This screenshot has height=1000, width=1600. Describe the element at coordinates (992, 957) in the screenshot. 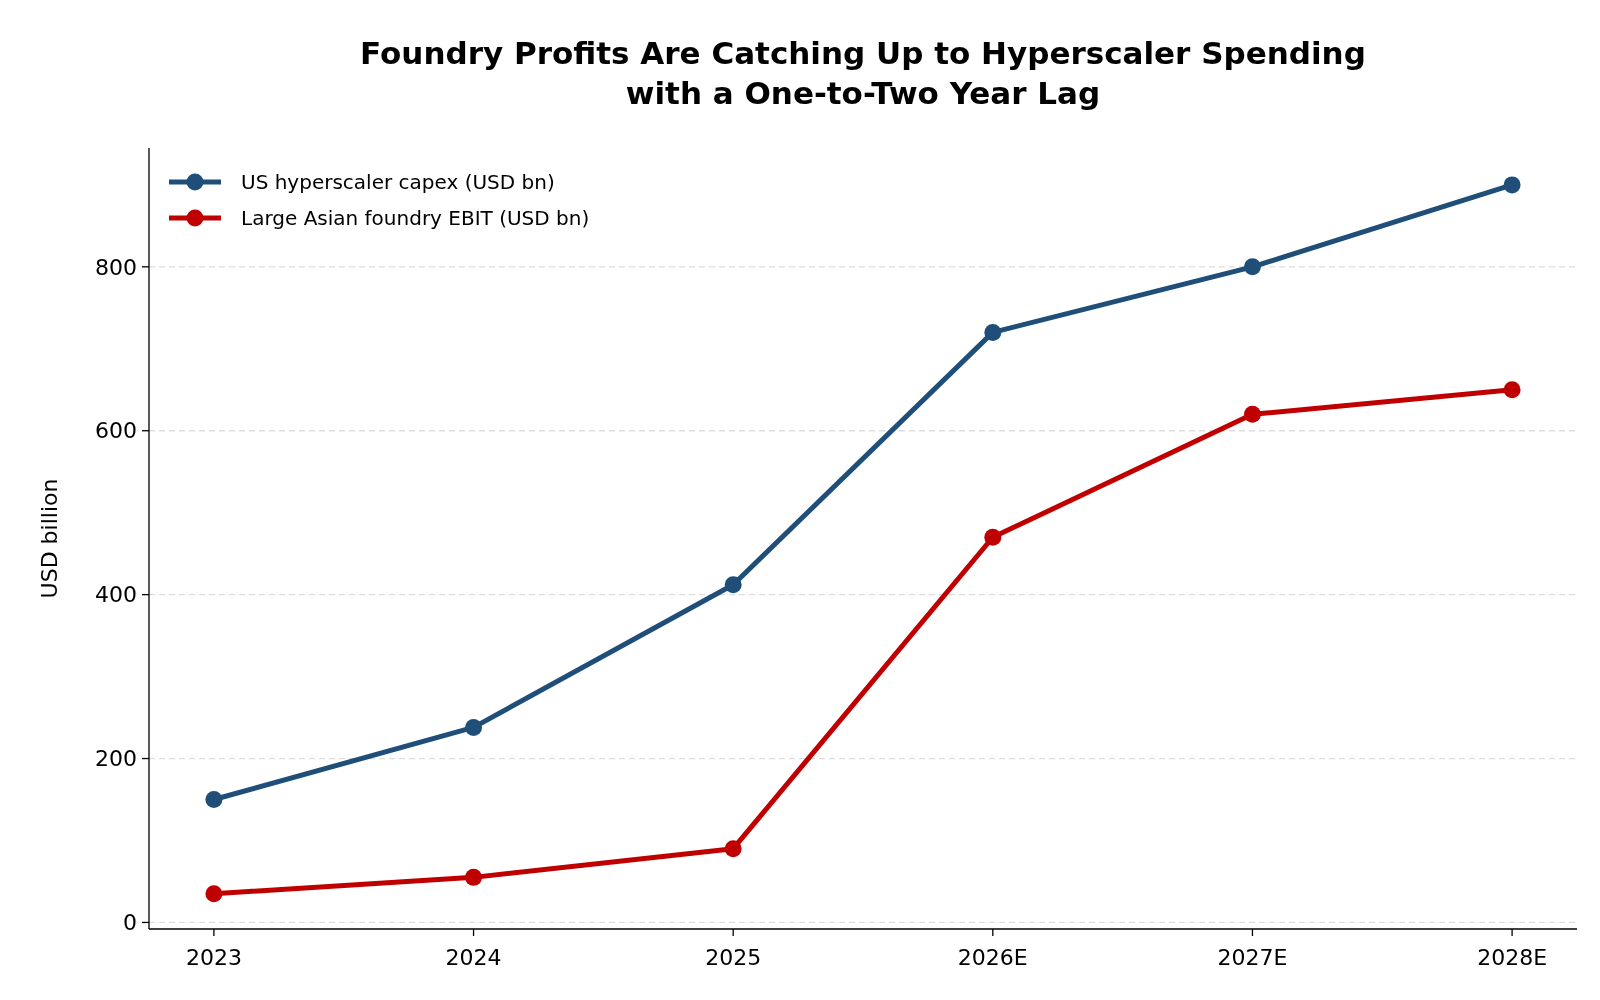

I see `x-tick-label: 2026E` at that location.